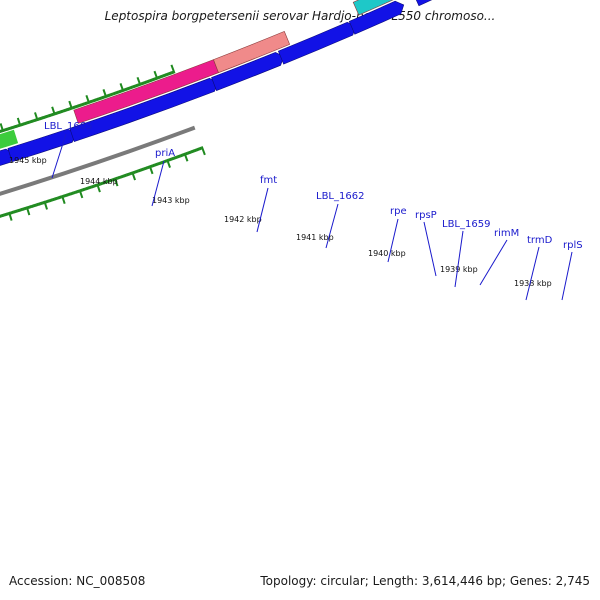 The image size is (600, 600). What do you see at coordinates (340, 196) in the screenshot?
I see `gene-label: LBL_1662` at bounding box center [340, 196].